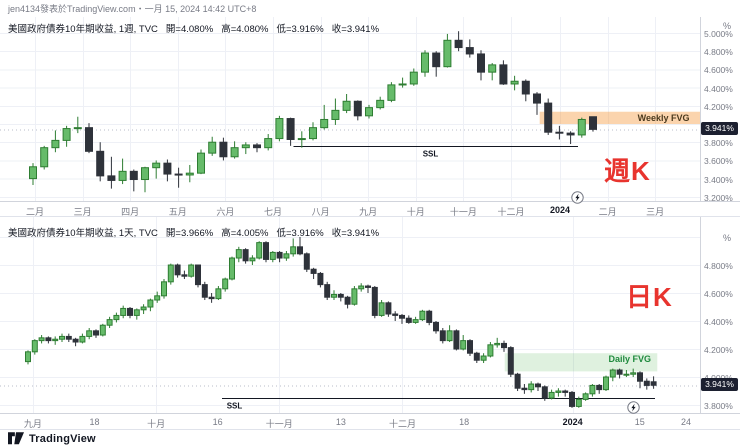 The height and width of the screenshot is (447, 740). Describe the element at coordinates (300, 233) in the screenshot. I see `daily-low-value: 低=3.916%` at that location.